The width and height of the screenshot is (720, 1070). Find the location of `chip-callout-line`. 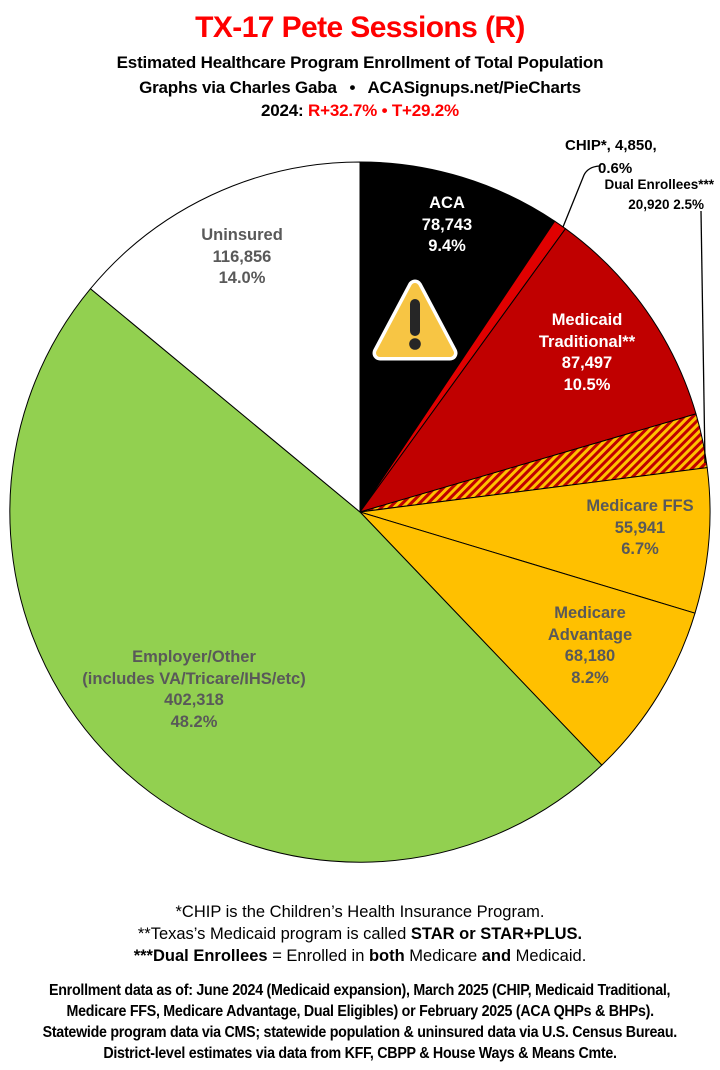

chip-callout-line is located at coordinates (581, 196).